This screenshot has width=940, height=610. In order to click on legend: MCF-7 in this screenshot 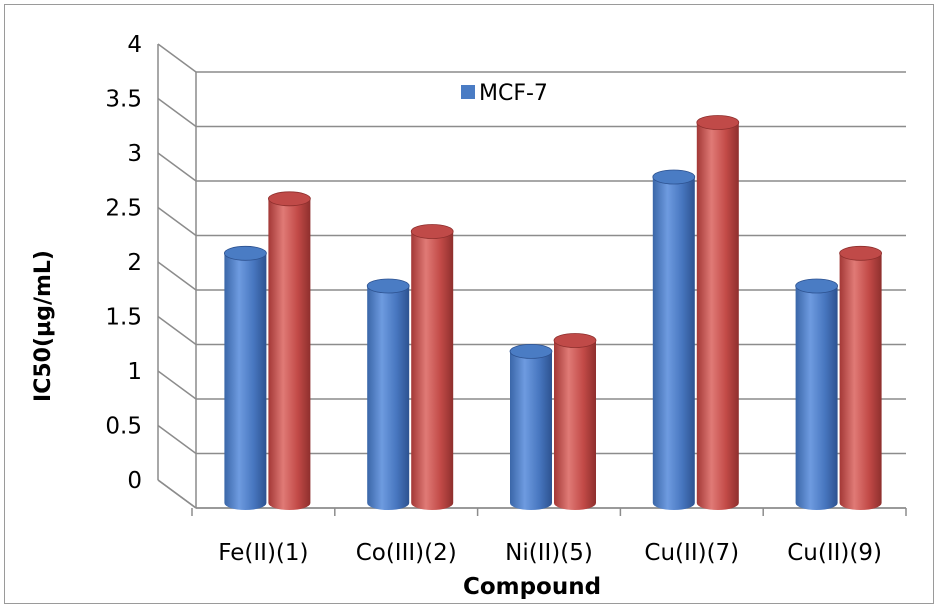, I will do `click(504, 93)`.